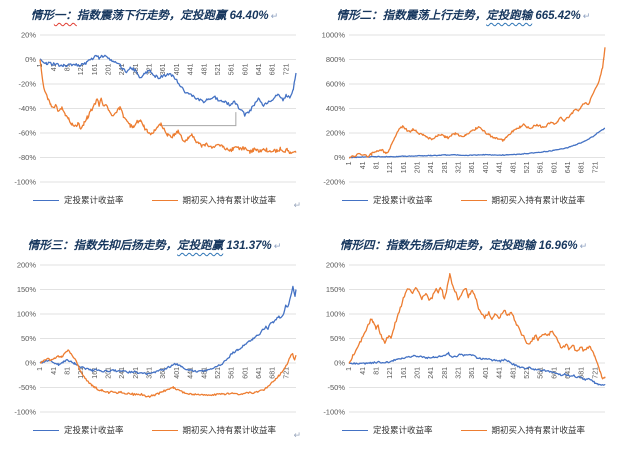 The width and height of the screenshot is (618, 460). Describe the element at coordinates (349, 369) in the screenshot. I see `x-axis-tick-label: 1` at that location.